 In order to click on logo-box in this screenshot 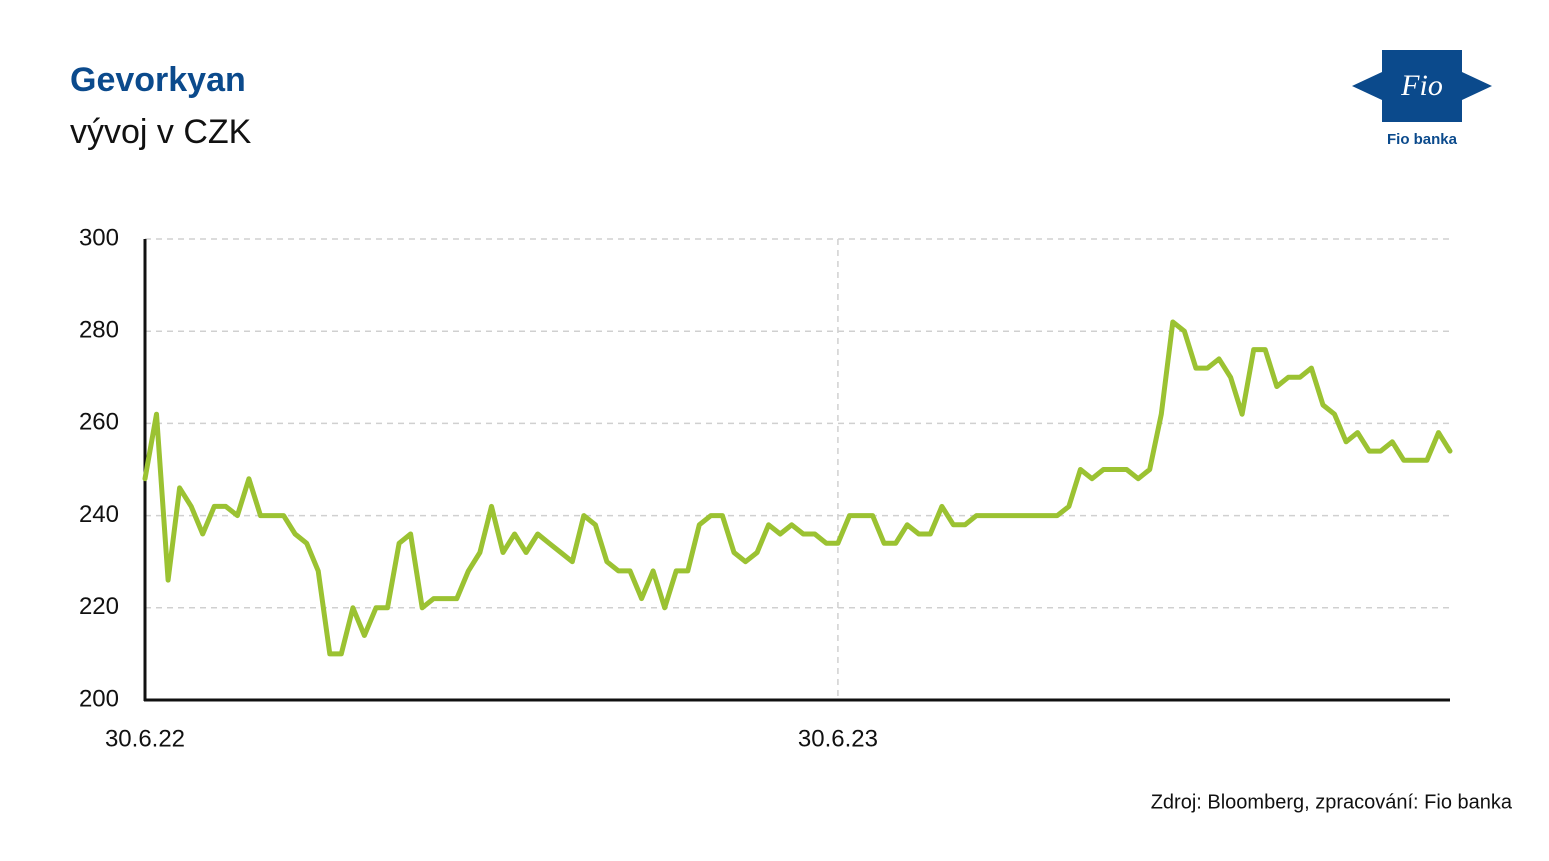, I will do `click(1422, 86)`.